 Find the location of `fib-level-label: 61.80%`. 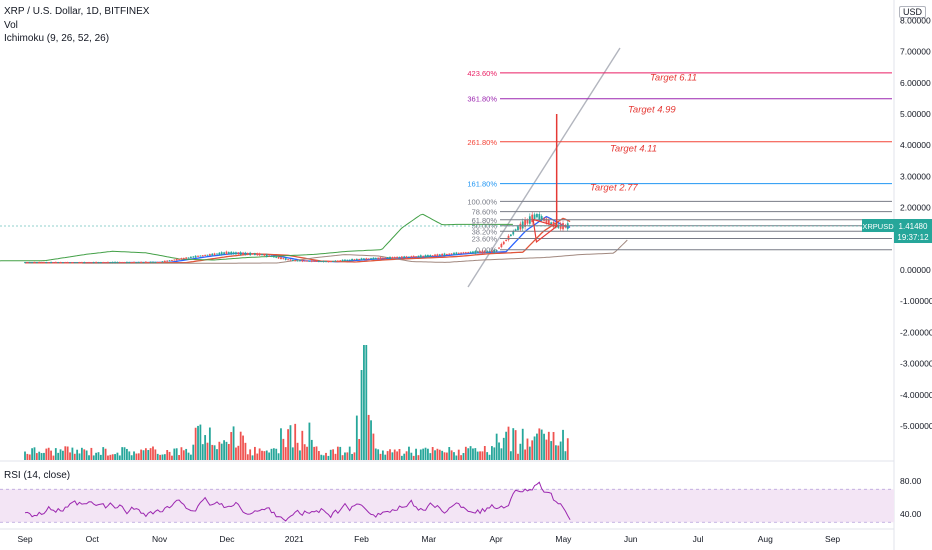

fib-level-label: 61.80% is located at coordinates (485, 220).